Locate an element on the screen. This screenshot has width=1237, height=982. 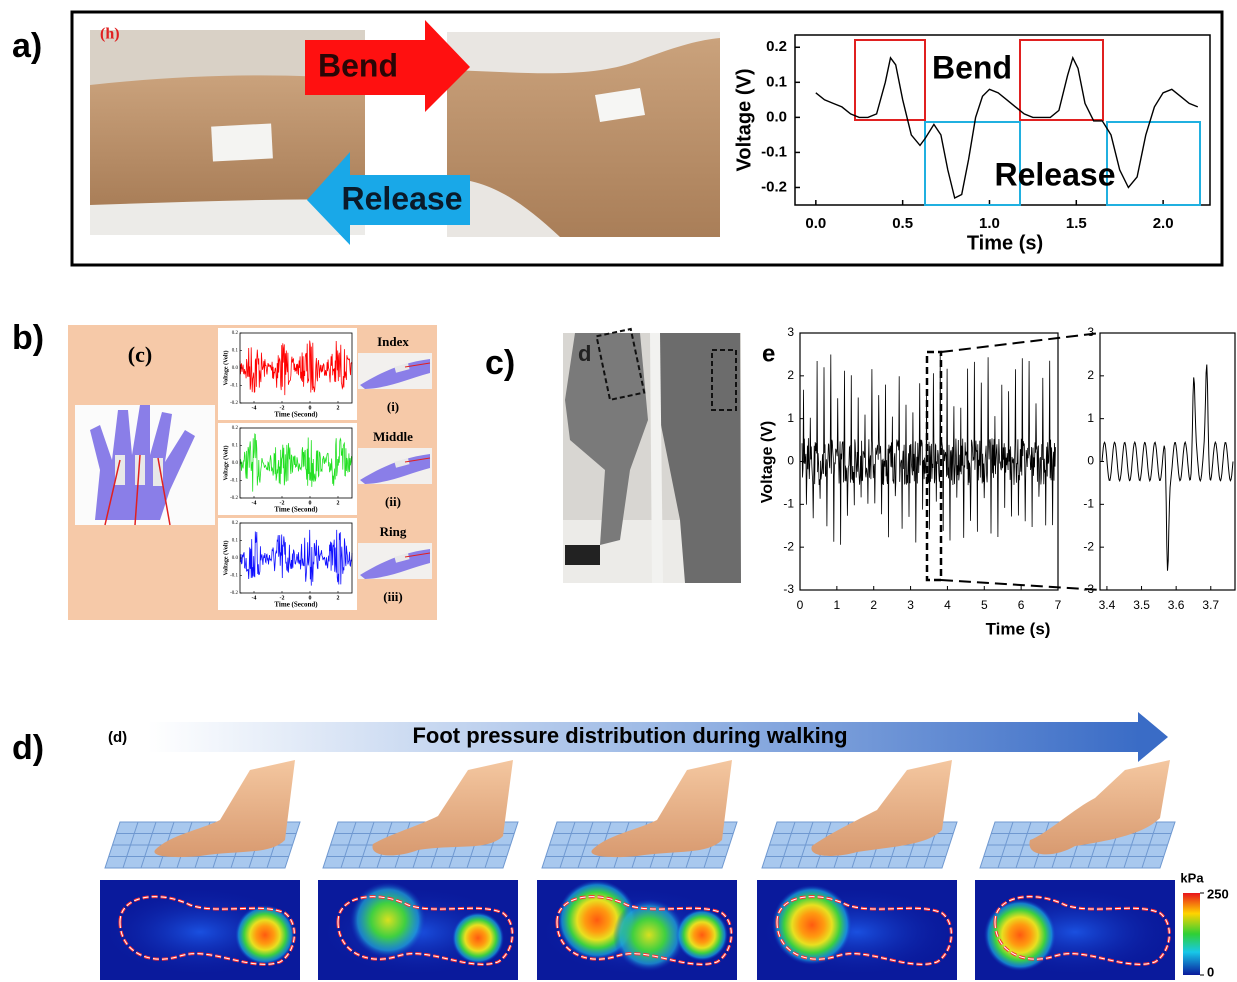
x-tick-label: -4 is located at coordinates (254, 503).